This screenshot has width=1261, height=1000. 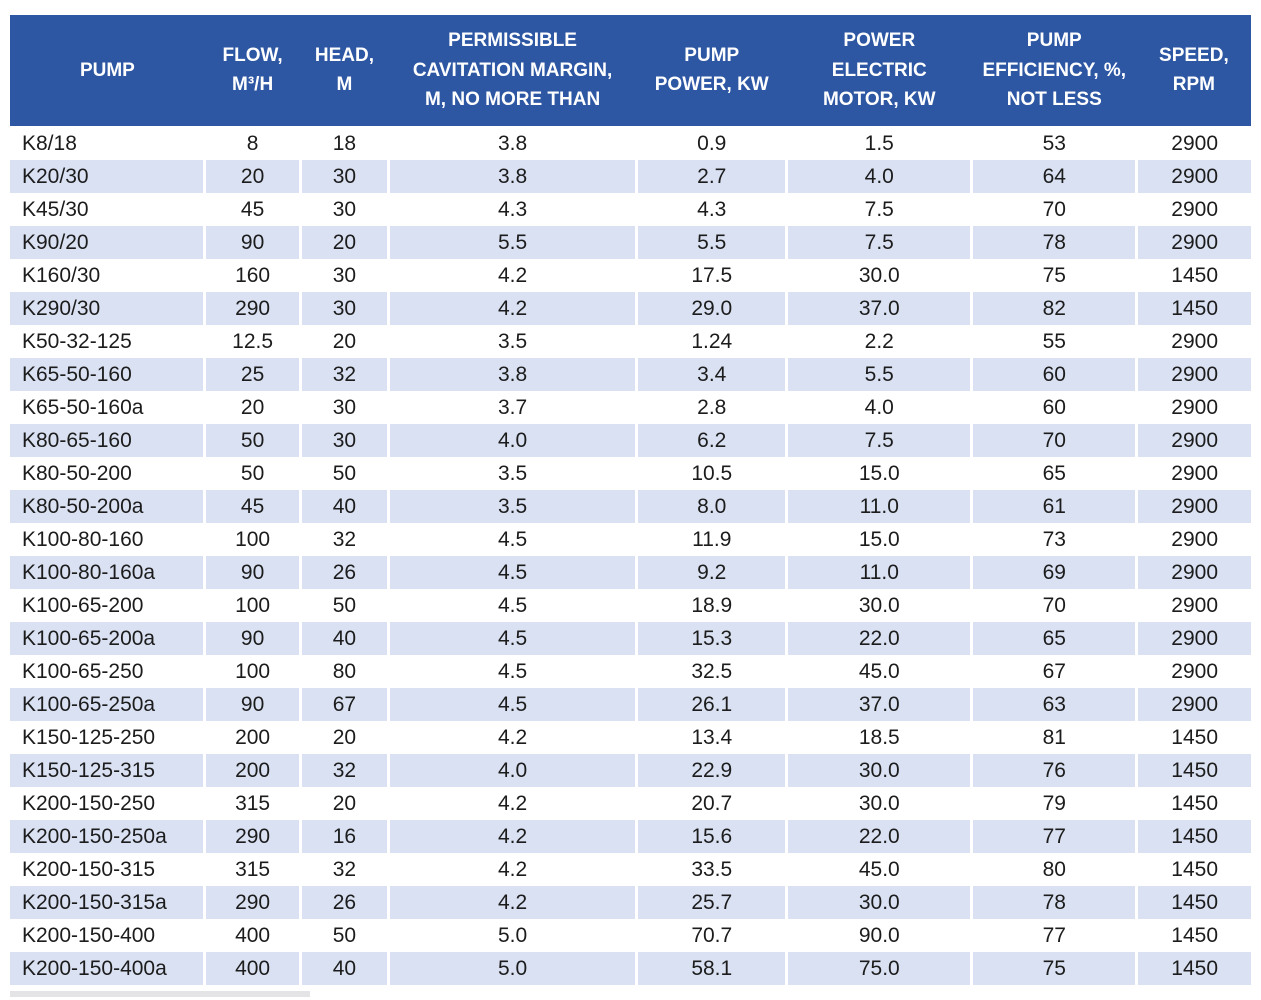 What do you see at coordinates (880, 143) in the screenshot?
I see `cell-motor-power: 1.5` at bounding box center [880, 143].